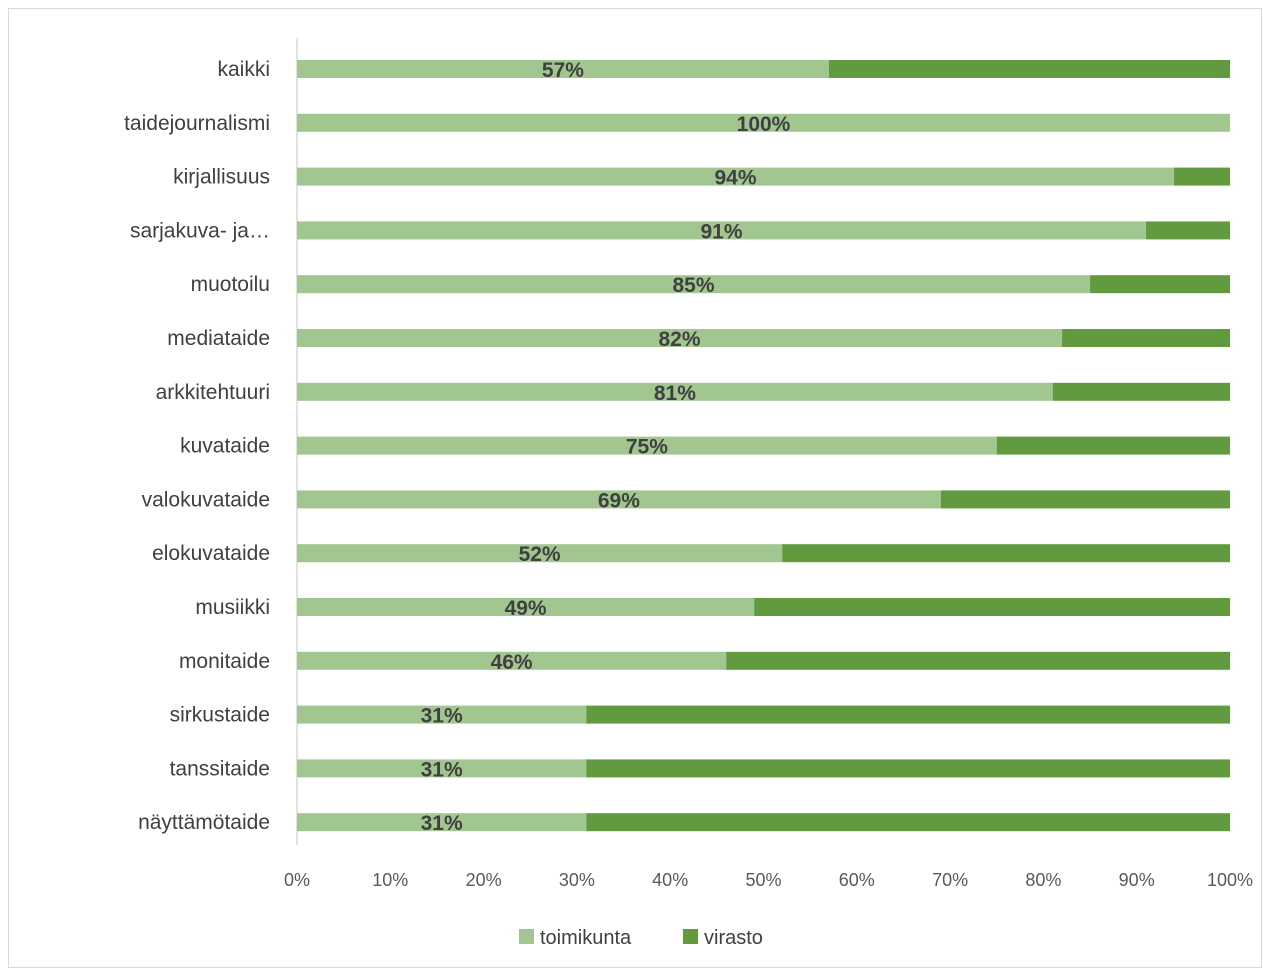 Image resolution: width=1263 pixels, height=969 pixels. What do you see at coordinates (211, 553) in the screenshot?
I see `category-label: elokuvataide` at bounding box center [211, 553].